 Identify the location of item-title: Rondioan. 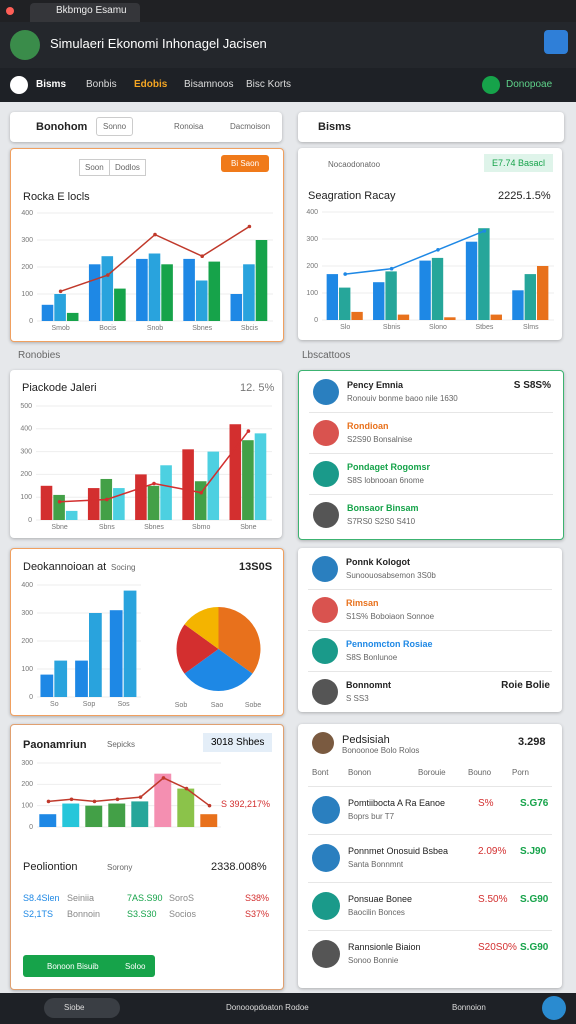
(368, 425).